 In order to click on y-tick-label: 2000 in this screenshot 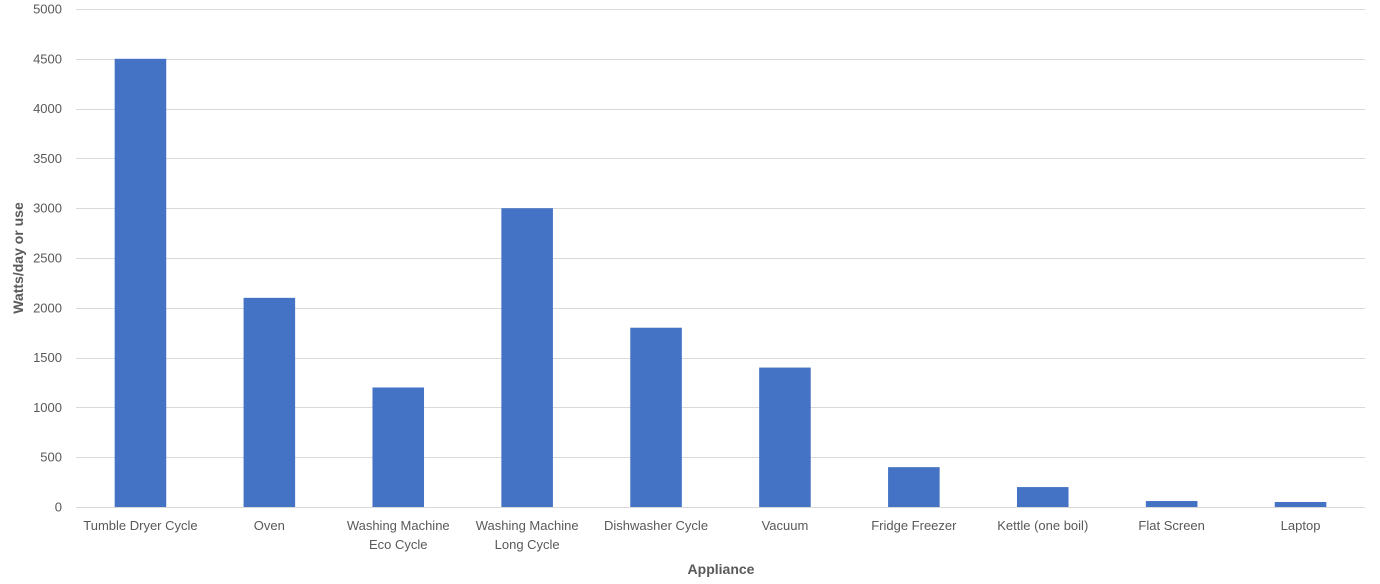, I will do `click(47, 307)`.